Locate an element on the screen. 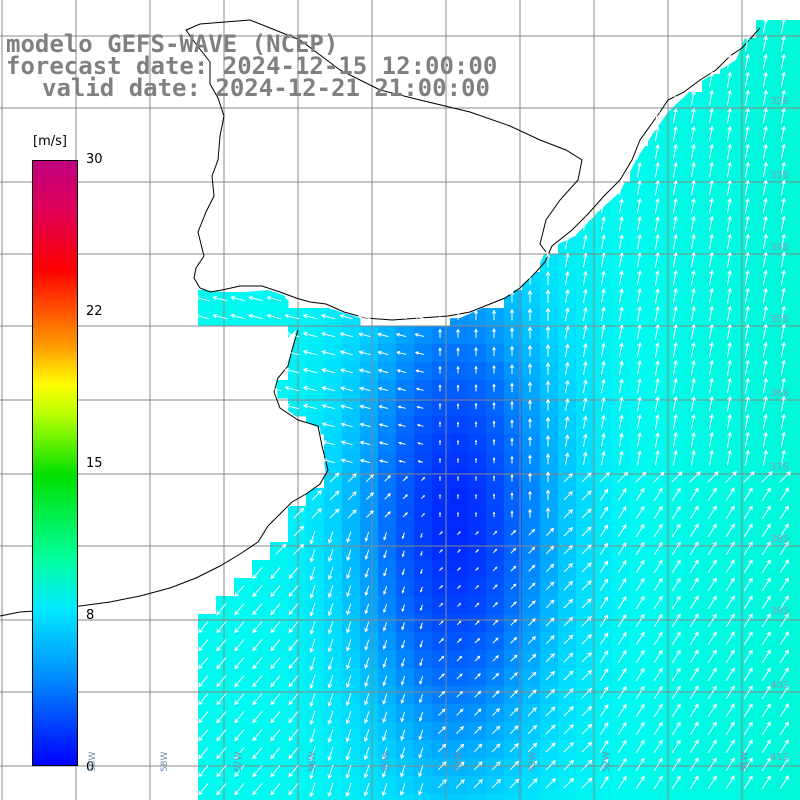  longitude-label: 52W is located at coordinates (607, 761).